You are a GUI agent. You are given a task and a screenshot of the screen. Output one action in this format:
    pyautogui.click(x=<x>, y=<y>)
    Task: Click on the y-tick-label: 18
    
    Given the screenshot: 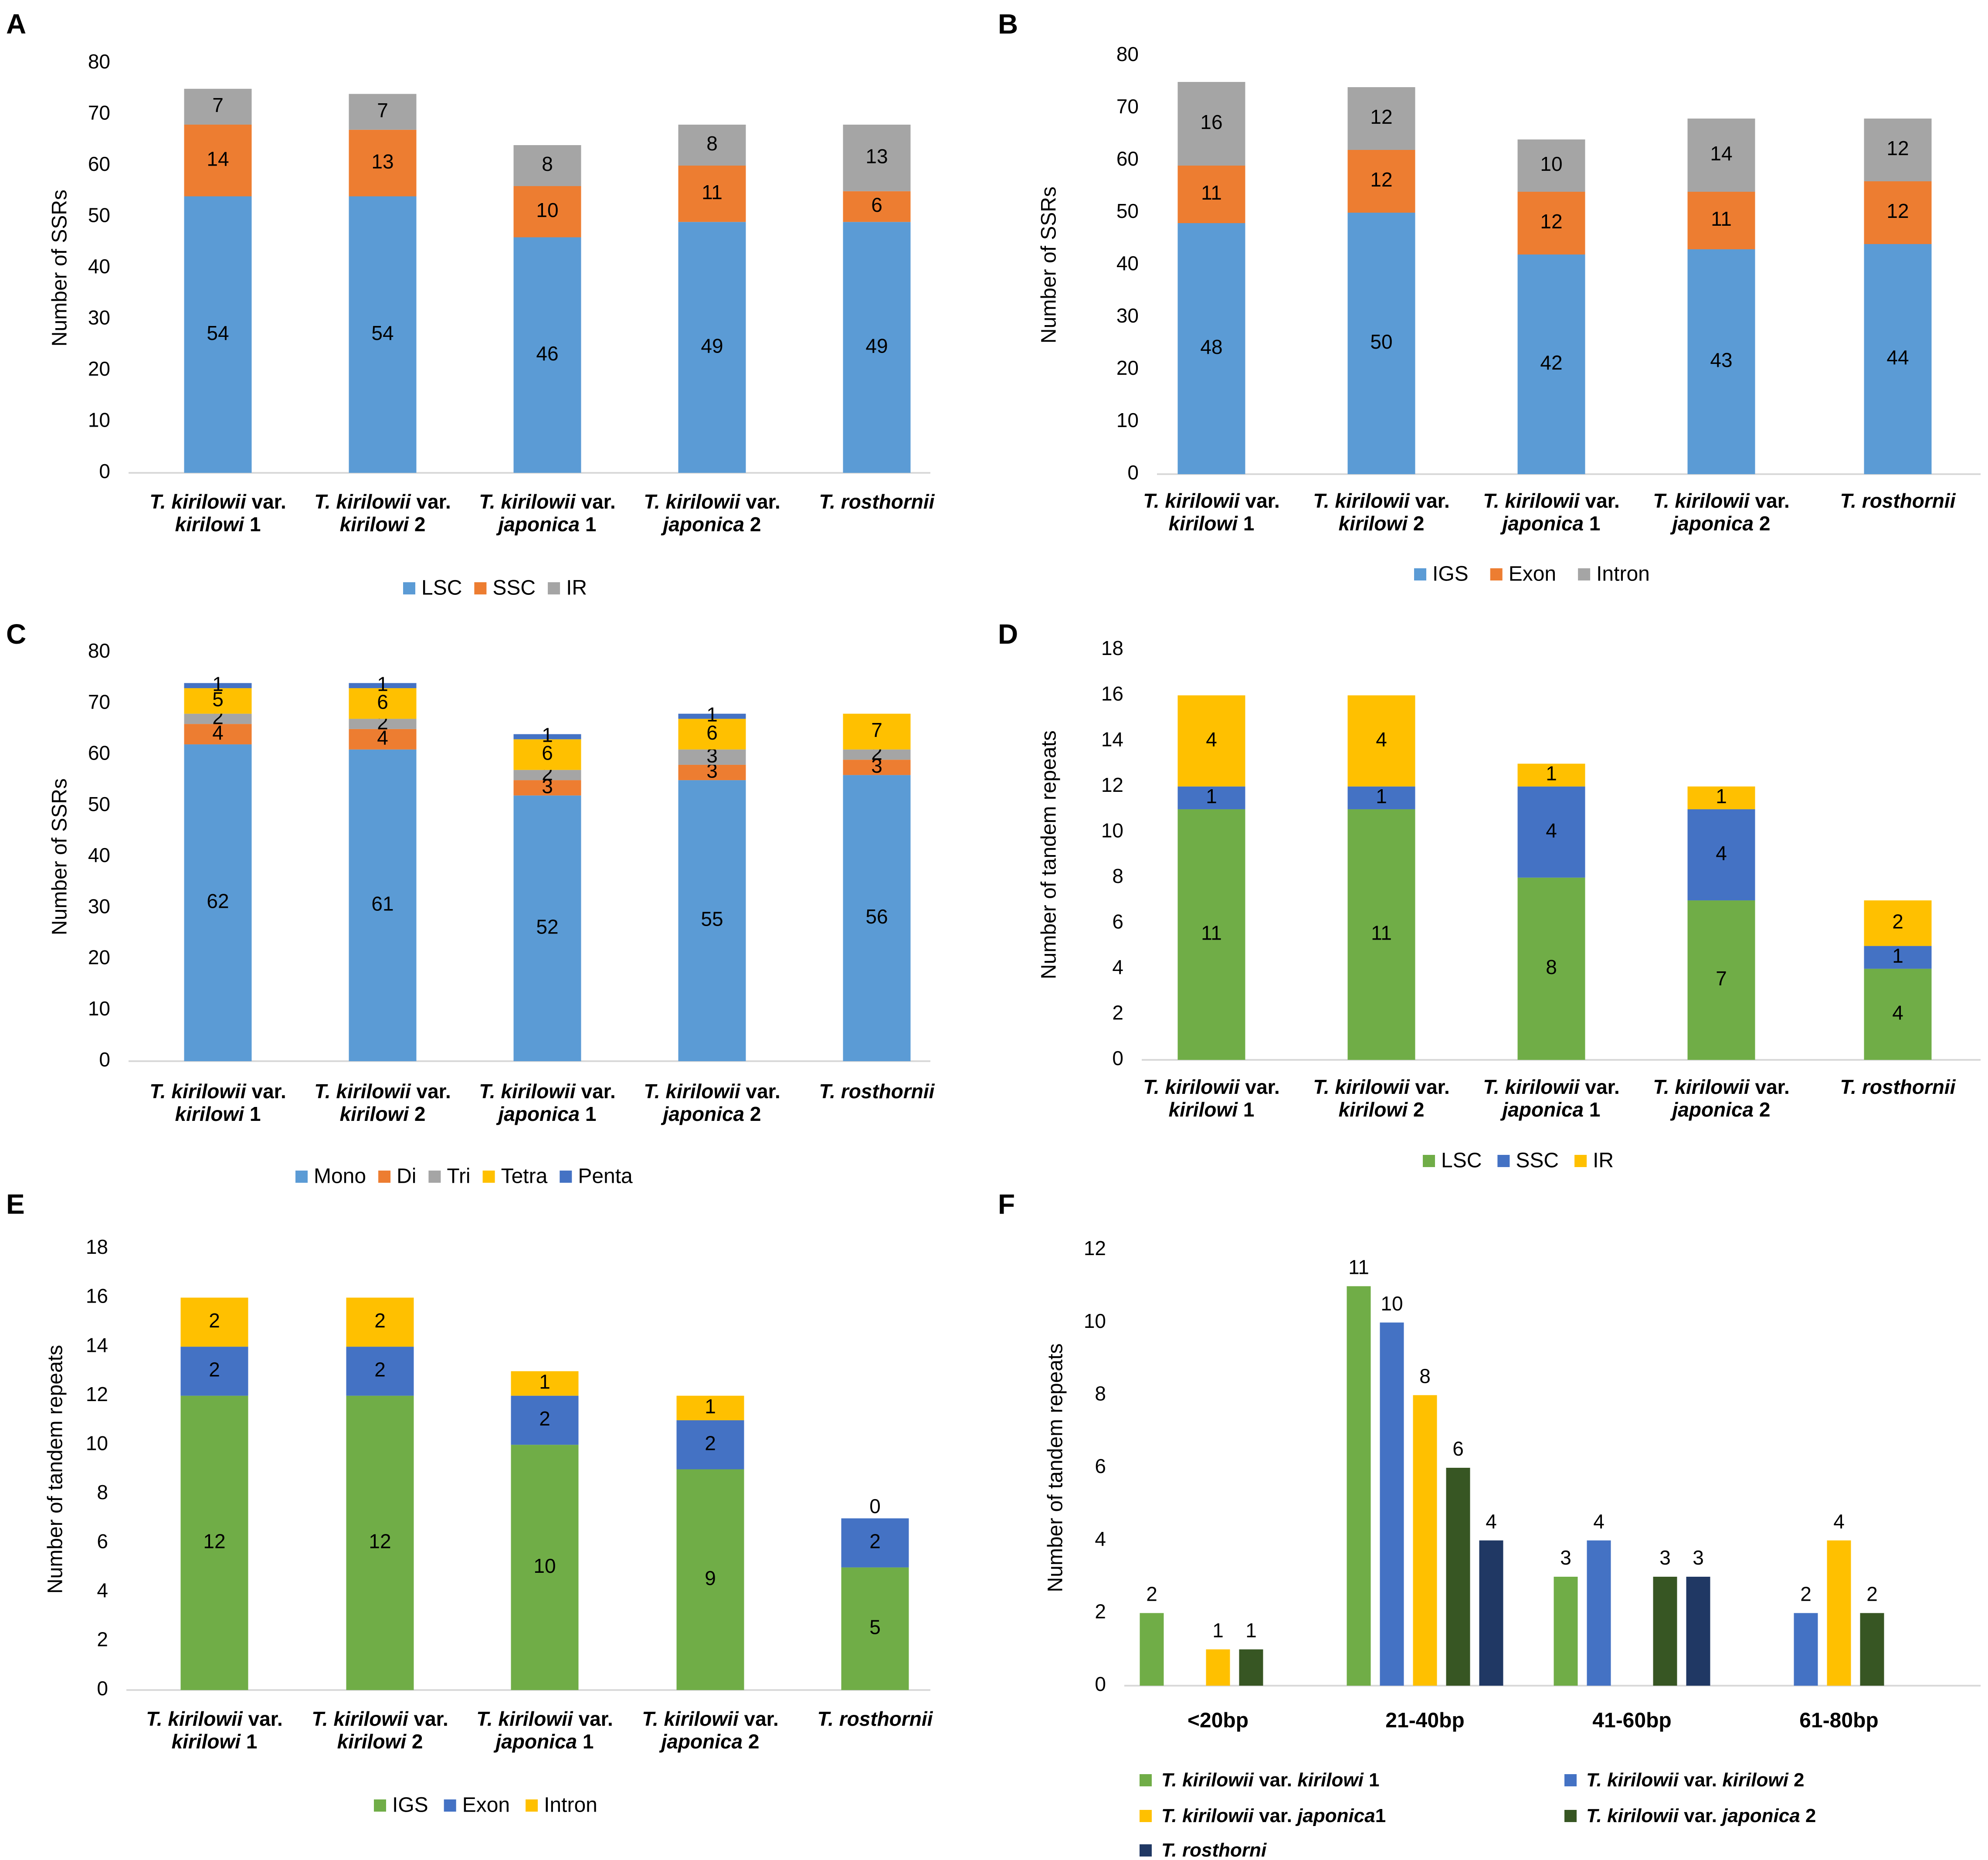 What is the action you would take?
    pyautogui.click(x=97, y=1246)
    